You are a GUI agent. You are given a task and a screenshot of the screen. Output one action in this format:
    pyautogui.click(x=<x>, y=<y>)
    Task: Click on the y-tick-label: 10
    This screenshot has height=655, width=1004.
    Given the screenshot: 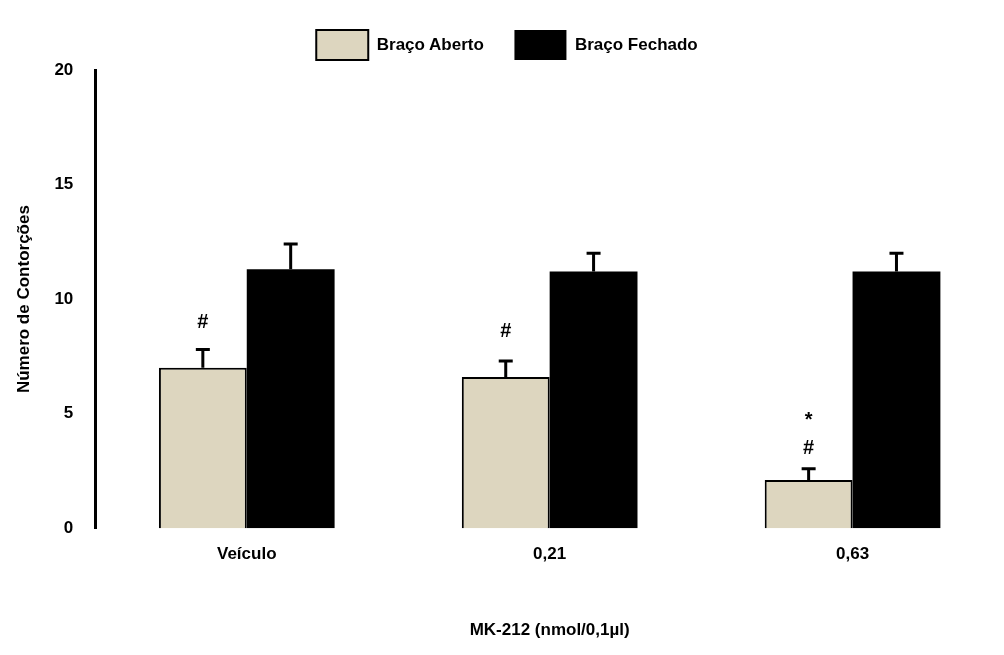 What is the action you would take?
    pyautogui.click(x=64, y=298)
    